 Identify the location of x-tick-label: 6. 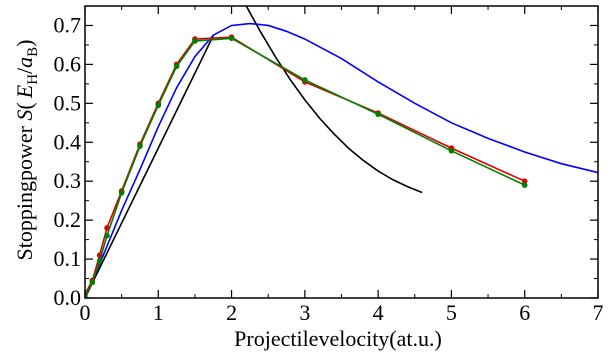
(524, 312).